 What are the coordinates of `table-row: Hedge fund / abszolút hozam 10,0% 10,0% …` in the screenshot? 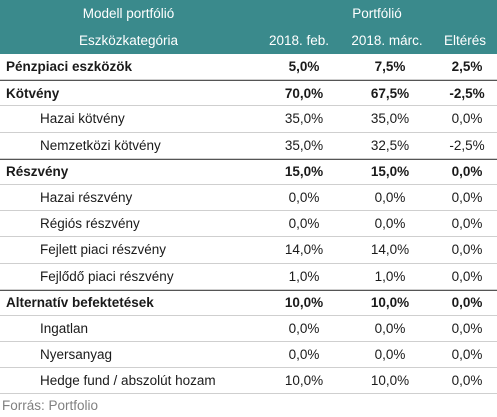 It's located at (248, 381).